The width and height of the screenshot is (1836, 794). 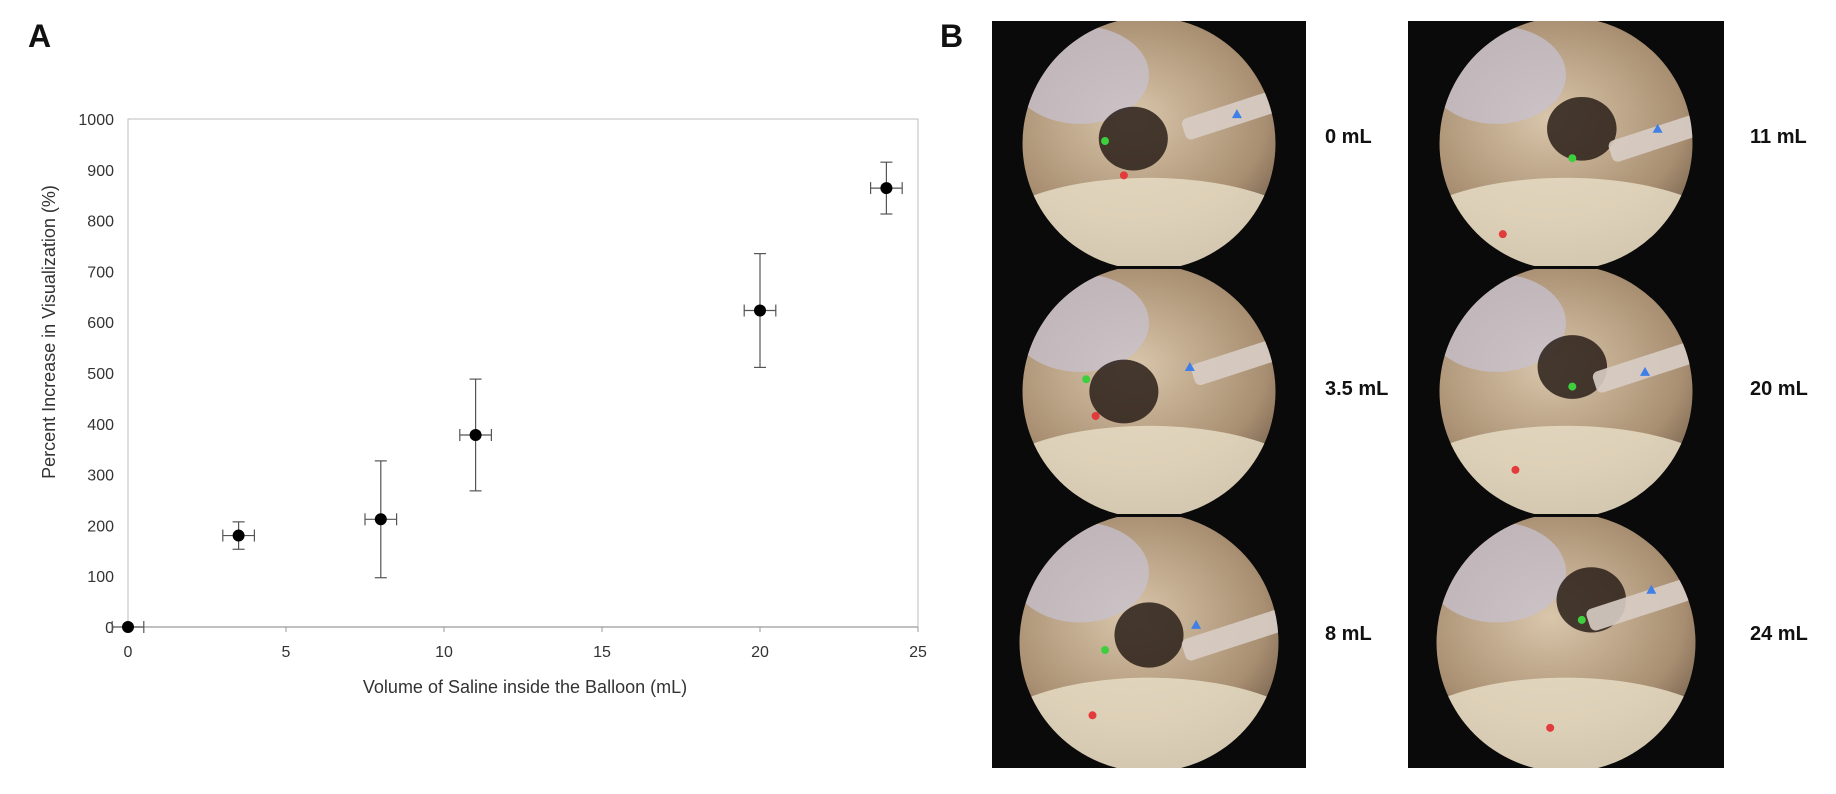 What do you see at coordinates (100, 526) in the screenshot?
I see `y-tick-label: 200` at bounding box center [100, 526].